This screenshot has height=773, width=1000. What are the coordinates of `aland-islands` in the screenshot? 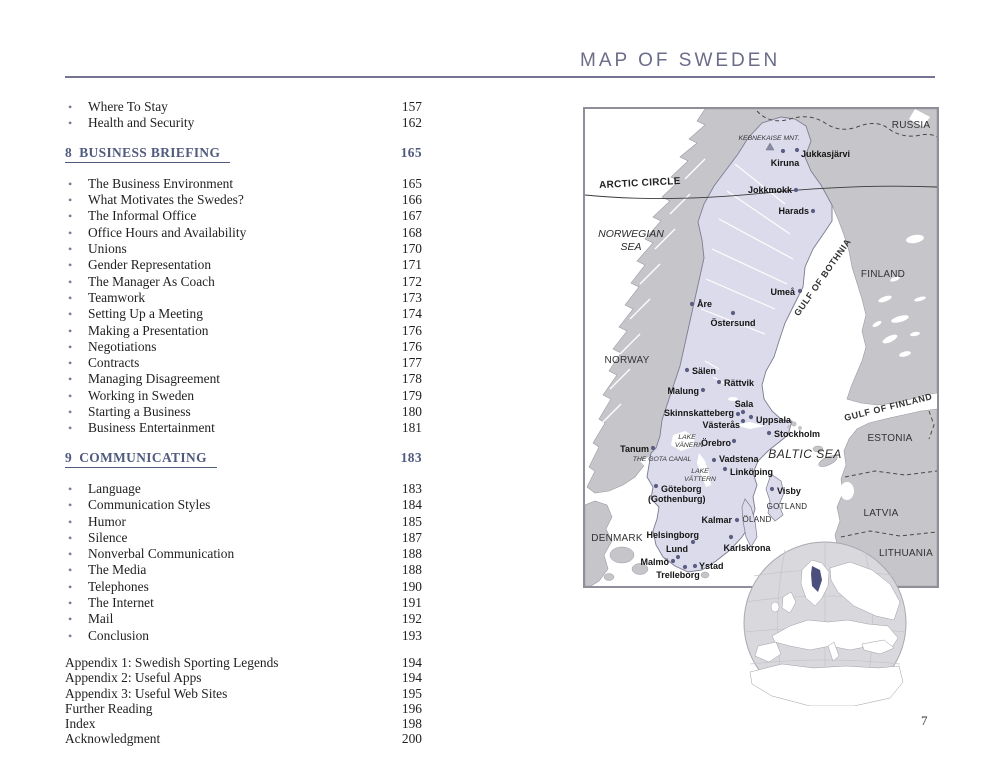 It's located at (794, 425).